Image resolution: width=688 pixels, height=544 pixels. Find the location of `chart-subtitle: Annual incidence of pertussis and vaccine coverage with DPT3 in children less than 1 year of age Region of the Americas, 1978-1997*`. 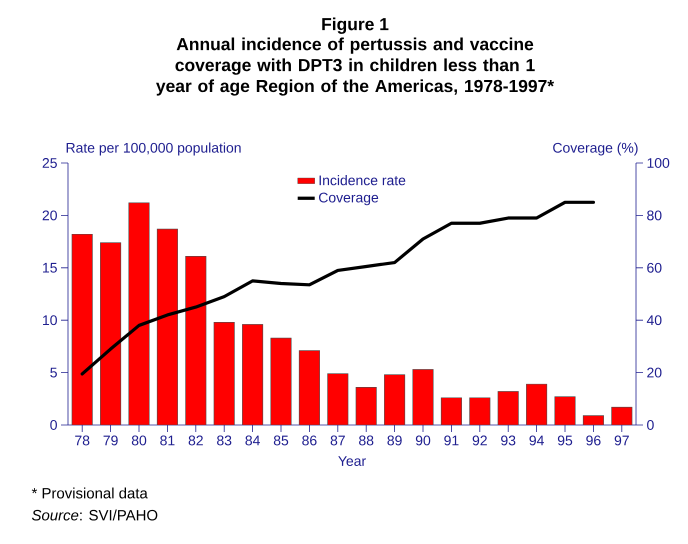

chart-subtitle: Annual incidence of pertussis and vaccine coverage with DPT3 in children less than 1 year of age Region of the Americas, 1978-1997* is located at coordinates (355, 67).